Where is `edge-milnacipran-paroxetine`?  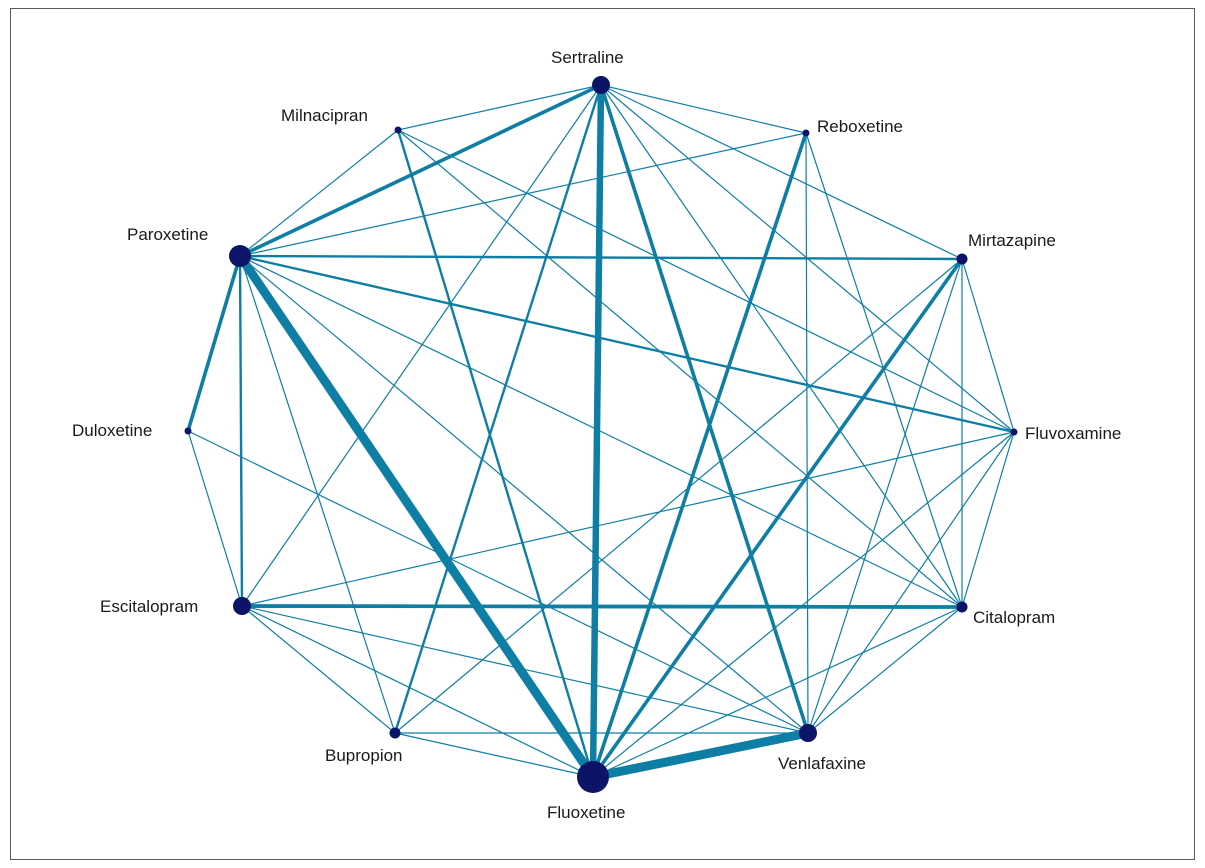 edge-milnacipran-paroxetine is located at coordinates (319, 193).